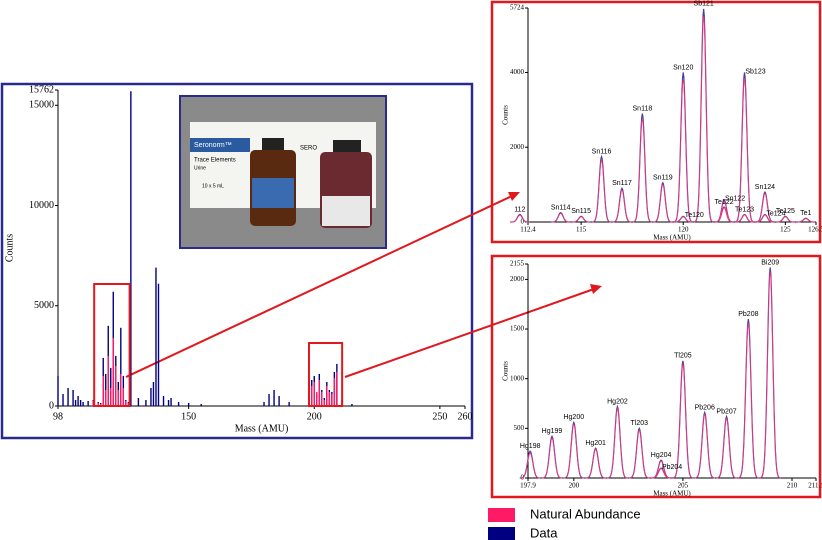 Image resolution: width=822 pixels, height=540 pixels. Describe the element at coordinates (663, 178) in the screenshot. I see `peak-label: Sn119` at that location.